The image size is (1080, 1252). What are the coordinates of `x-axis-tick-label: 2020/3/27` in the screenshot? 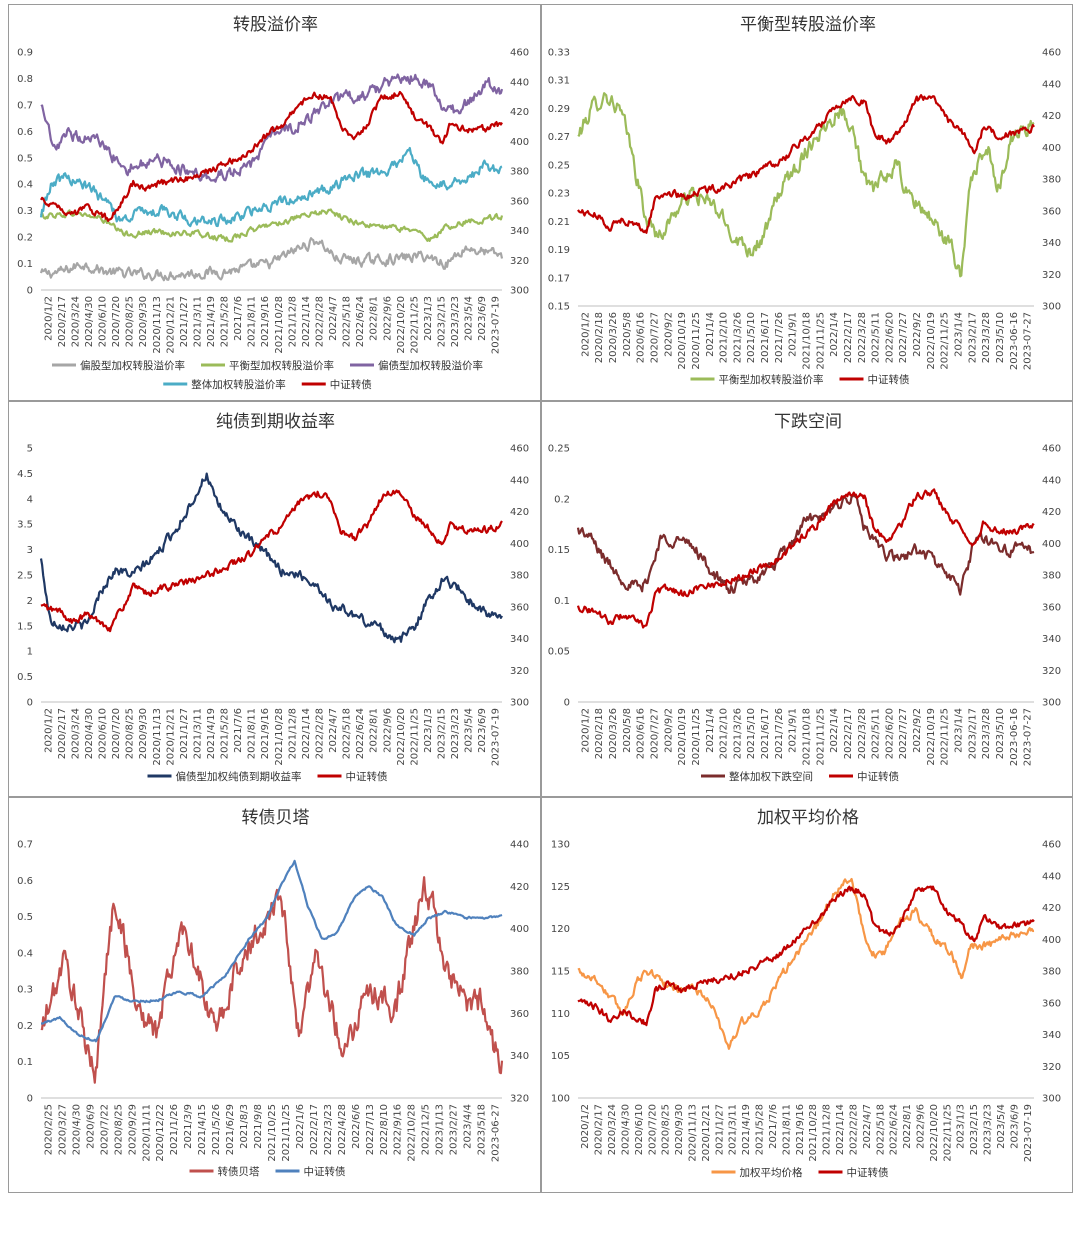 It's located at (63, 1129).